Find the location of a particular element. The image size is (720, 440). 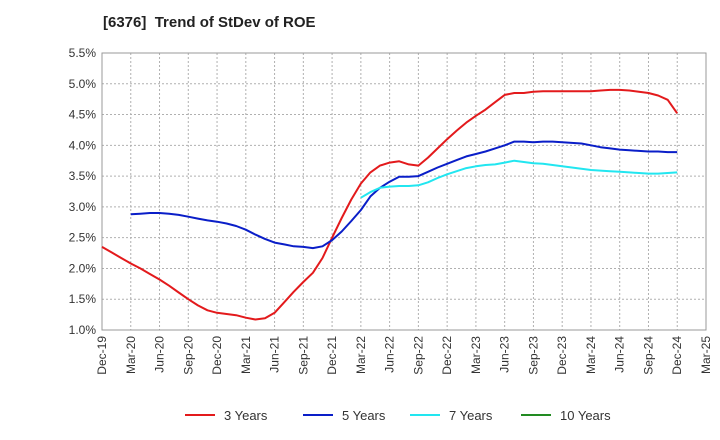

x-tick-label: Sep-23 is located at coordinates (533, 355).